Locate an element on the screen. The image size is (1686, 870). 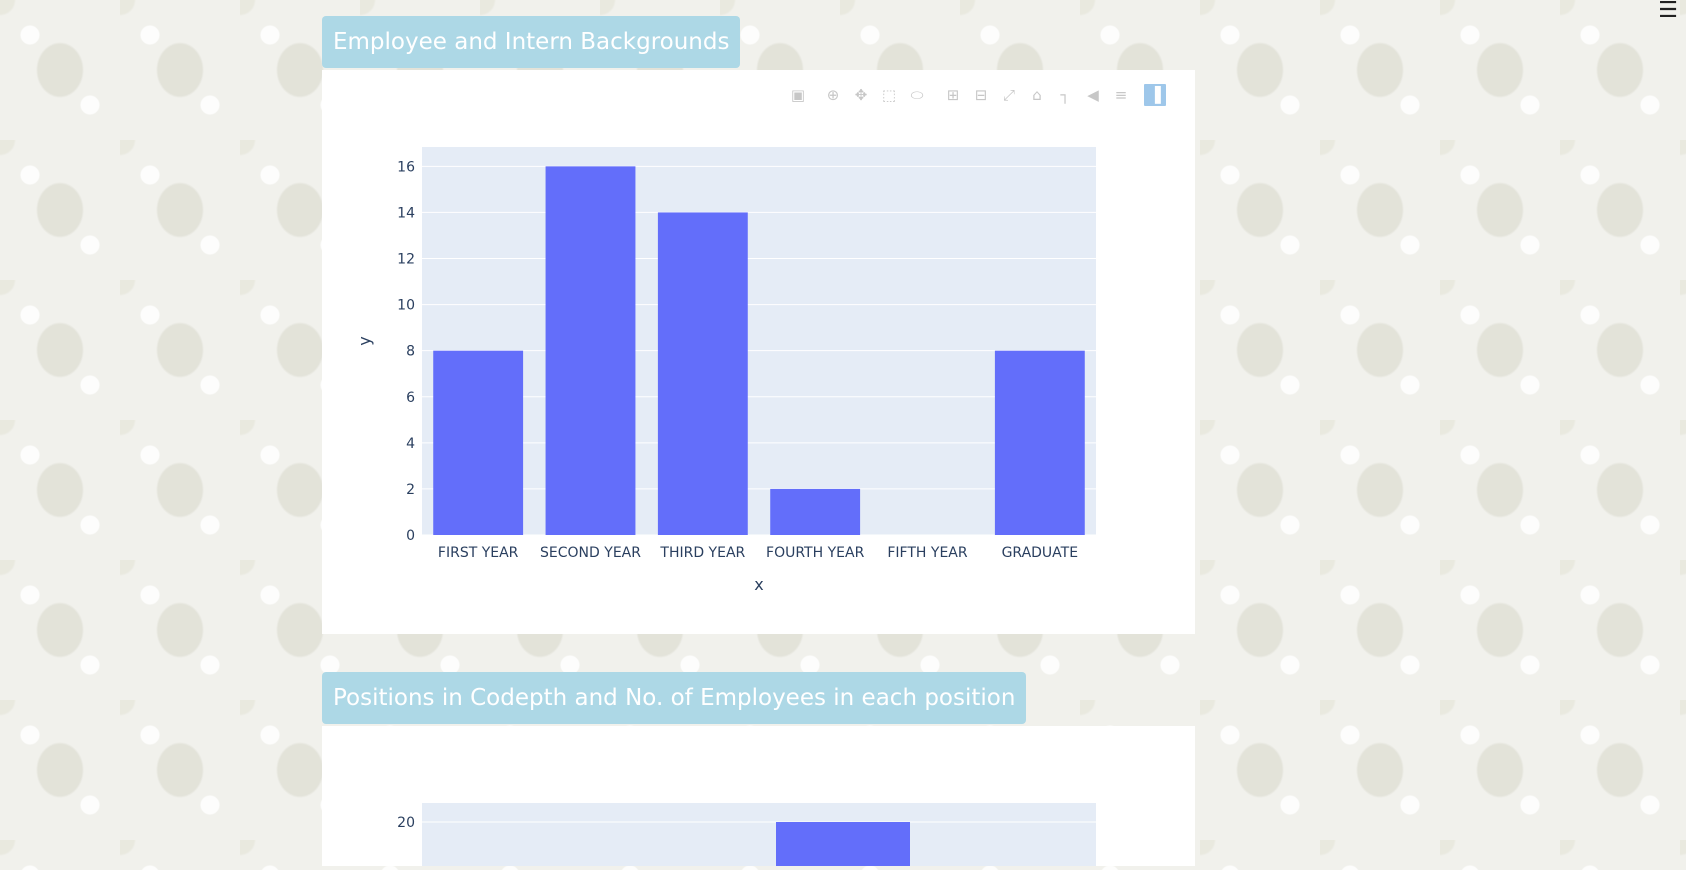
autoscale-icon: ⤢ is located at coordinates (1008, 95).